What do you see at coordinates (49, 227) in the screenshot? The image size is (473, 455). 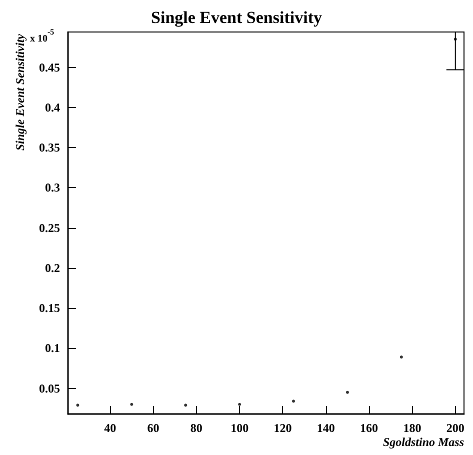 I see `y-tick-label: 0.25` at bounding box center [49, 227].